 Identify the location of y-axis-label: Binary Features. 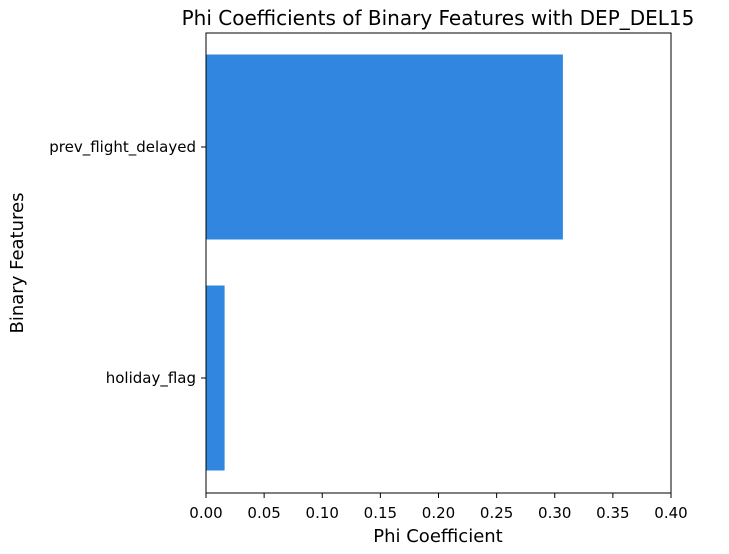
(17, 263).